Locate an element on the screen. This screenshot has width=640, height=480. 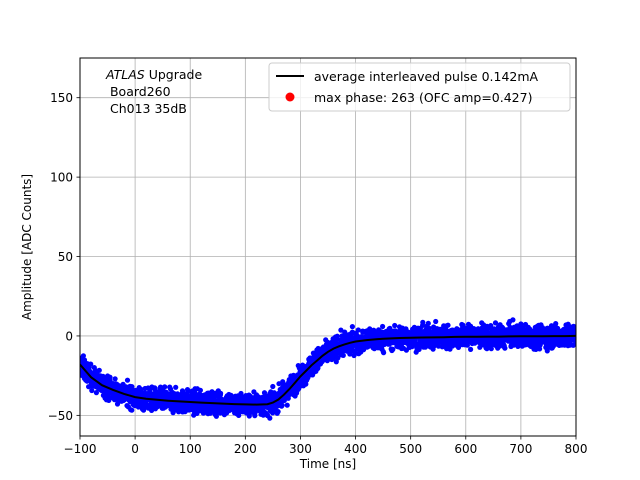
y-axis-label: Amplitude [ADC Counts] is located at coordinates (27, 247).